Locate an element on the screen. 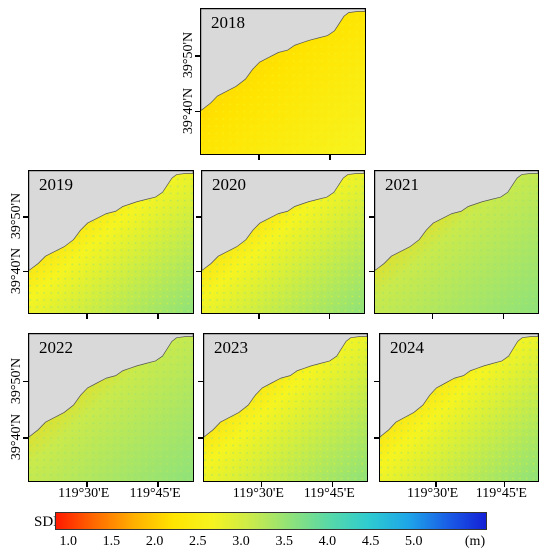  year-label: 2019 is located at coordinates (56, 184).